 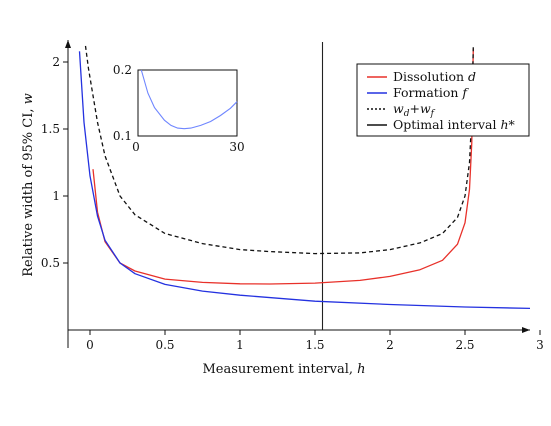 What do you see at coordinates (390, 345) in the screenshot?
I see `x-tick-label: 2` at bounding box center [390, 345].